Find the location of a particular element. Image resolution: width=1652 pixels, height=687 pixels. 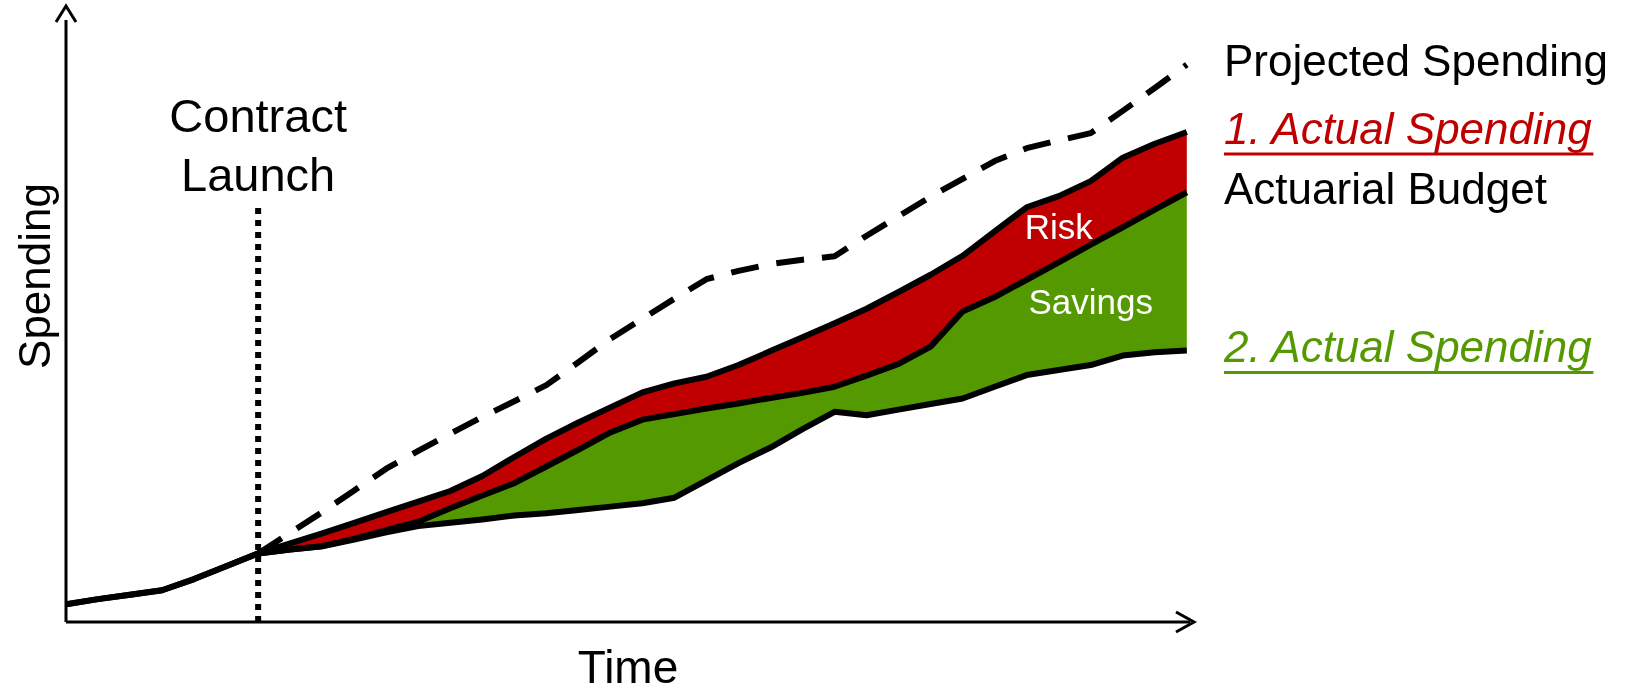

annotation: Risk is located at coordinates (1059, 226).